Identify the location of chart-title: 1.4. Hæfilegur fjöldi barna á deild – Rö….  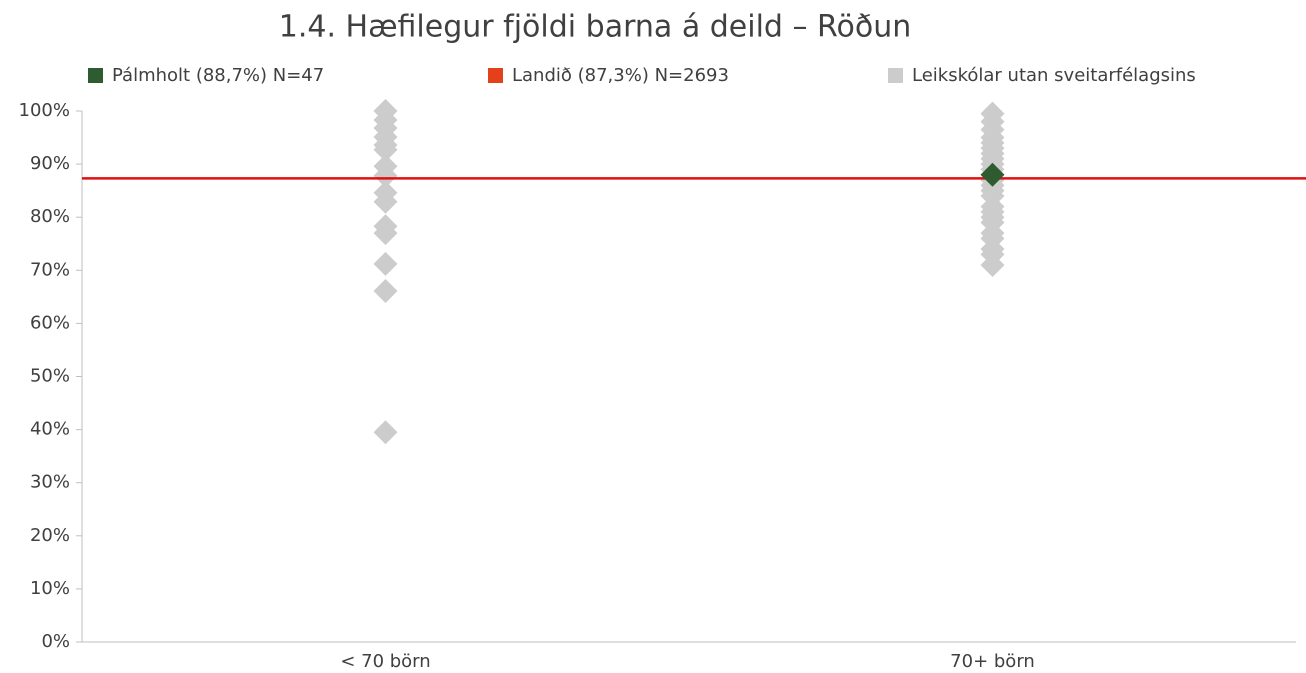
(595, 27).